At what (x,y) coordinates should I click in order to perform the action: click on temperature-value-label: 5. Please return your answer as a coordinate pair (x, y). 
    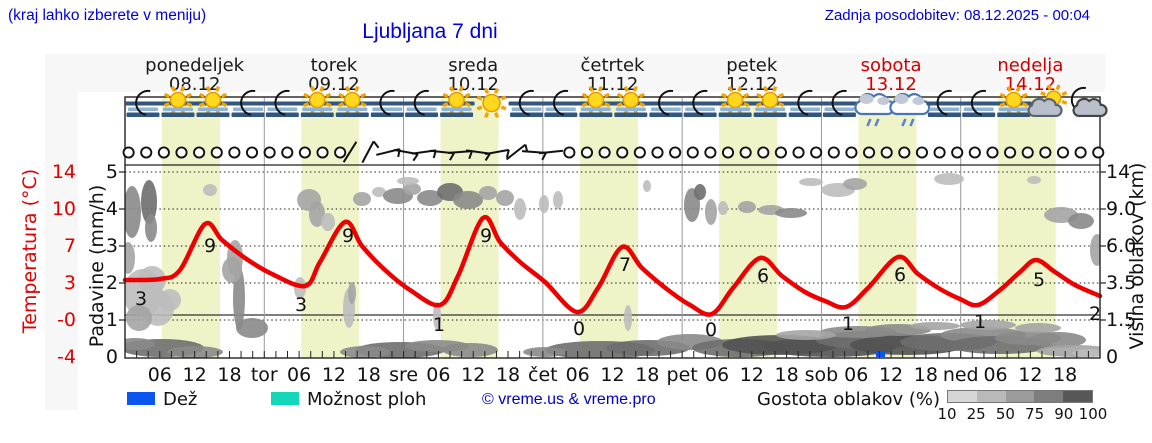
    Looking at the image, I should click on (1039, 280).